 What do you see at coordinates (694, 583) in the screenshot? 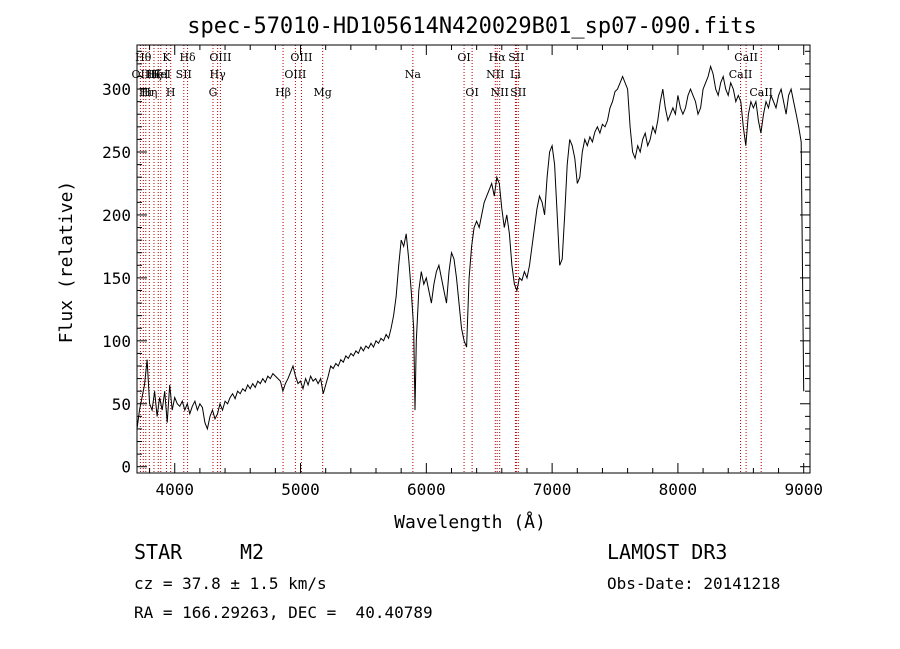
I see `observation-date: Obs-Date: 20141218` at bounding box center [694, 583].